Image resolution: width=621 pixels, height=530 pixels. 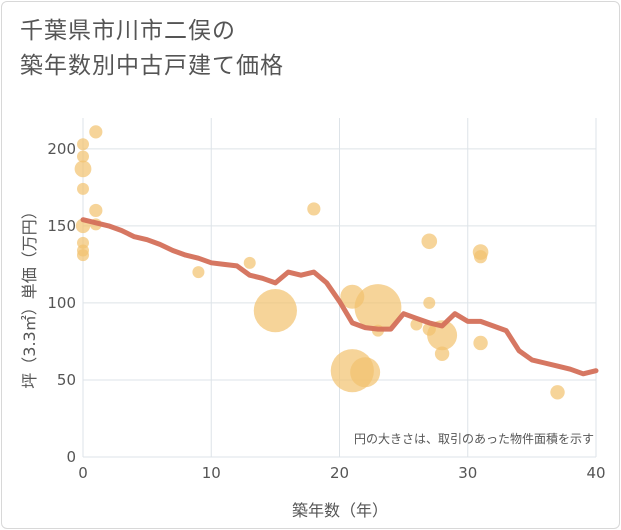 I want to click on title-line-1: 千葉県市川市二俣の, so click(x=128, y=31).